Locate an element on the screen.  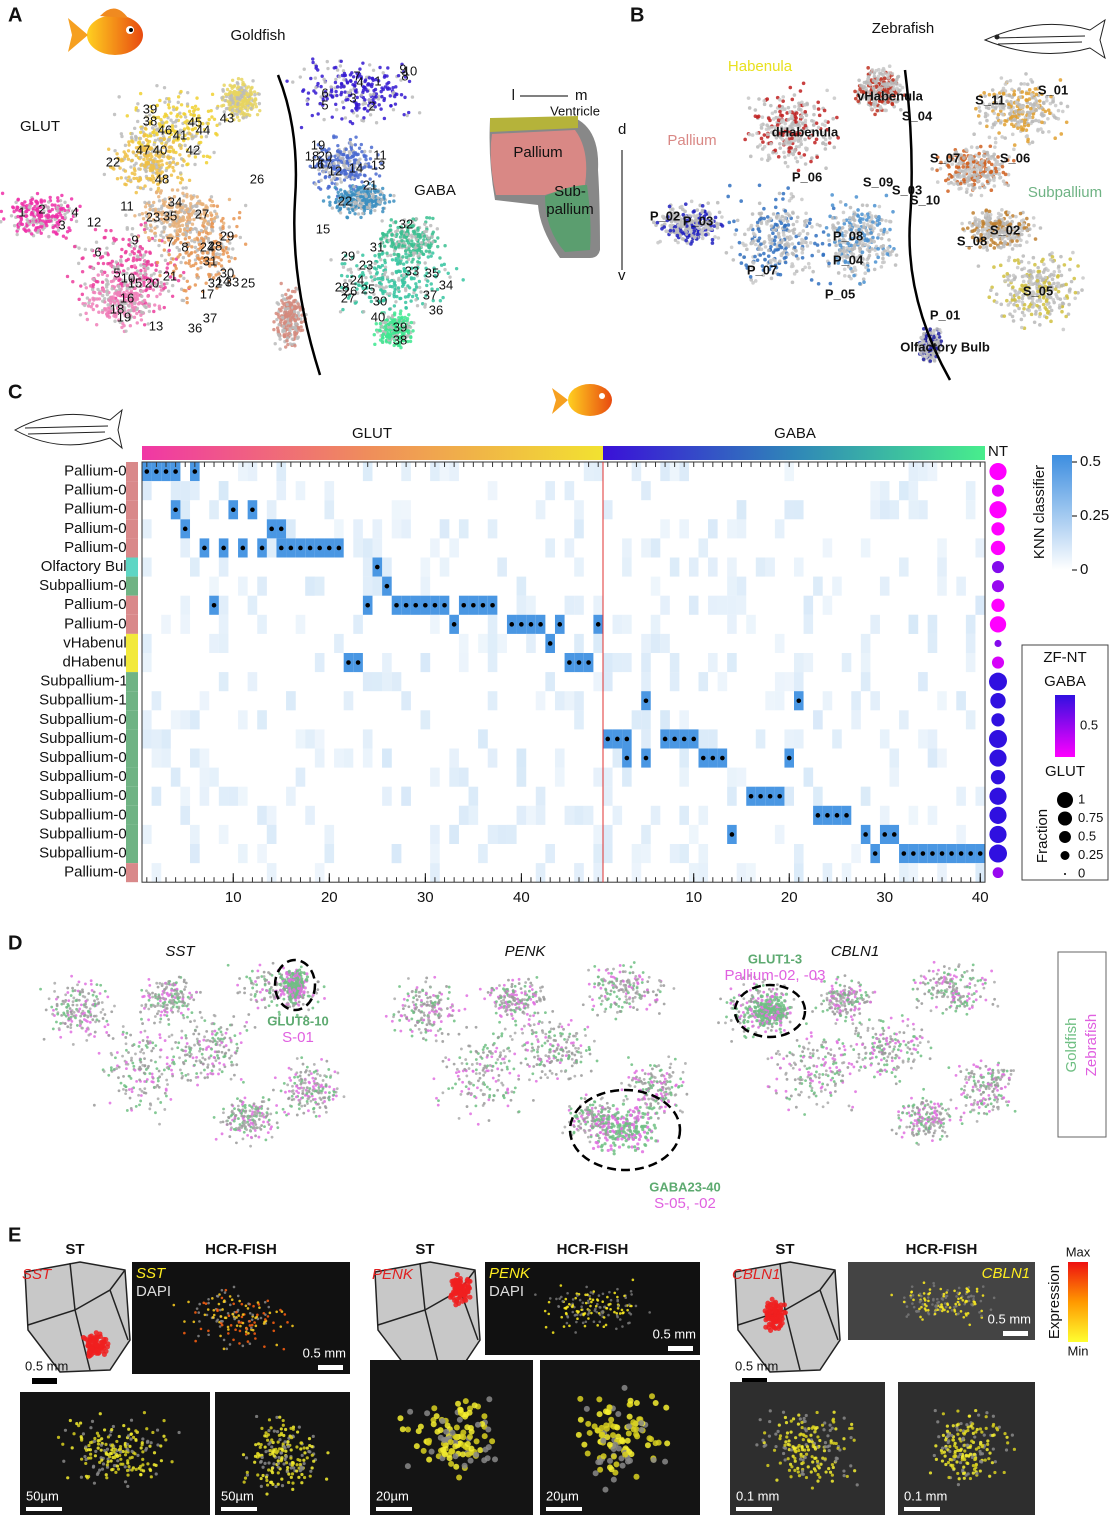
cluster-label: 23 is located at coordinates (153, 216).